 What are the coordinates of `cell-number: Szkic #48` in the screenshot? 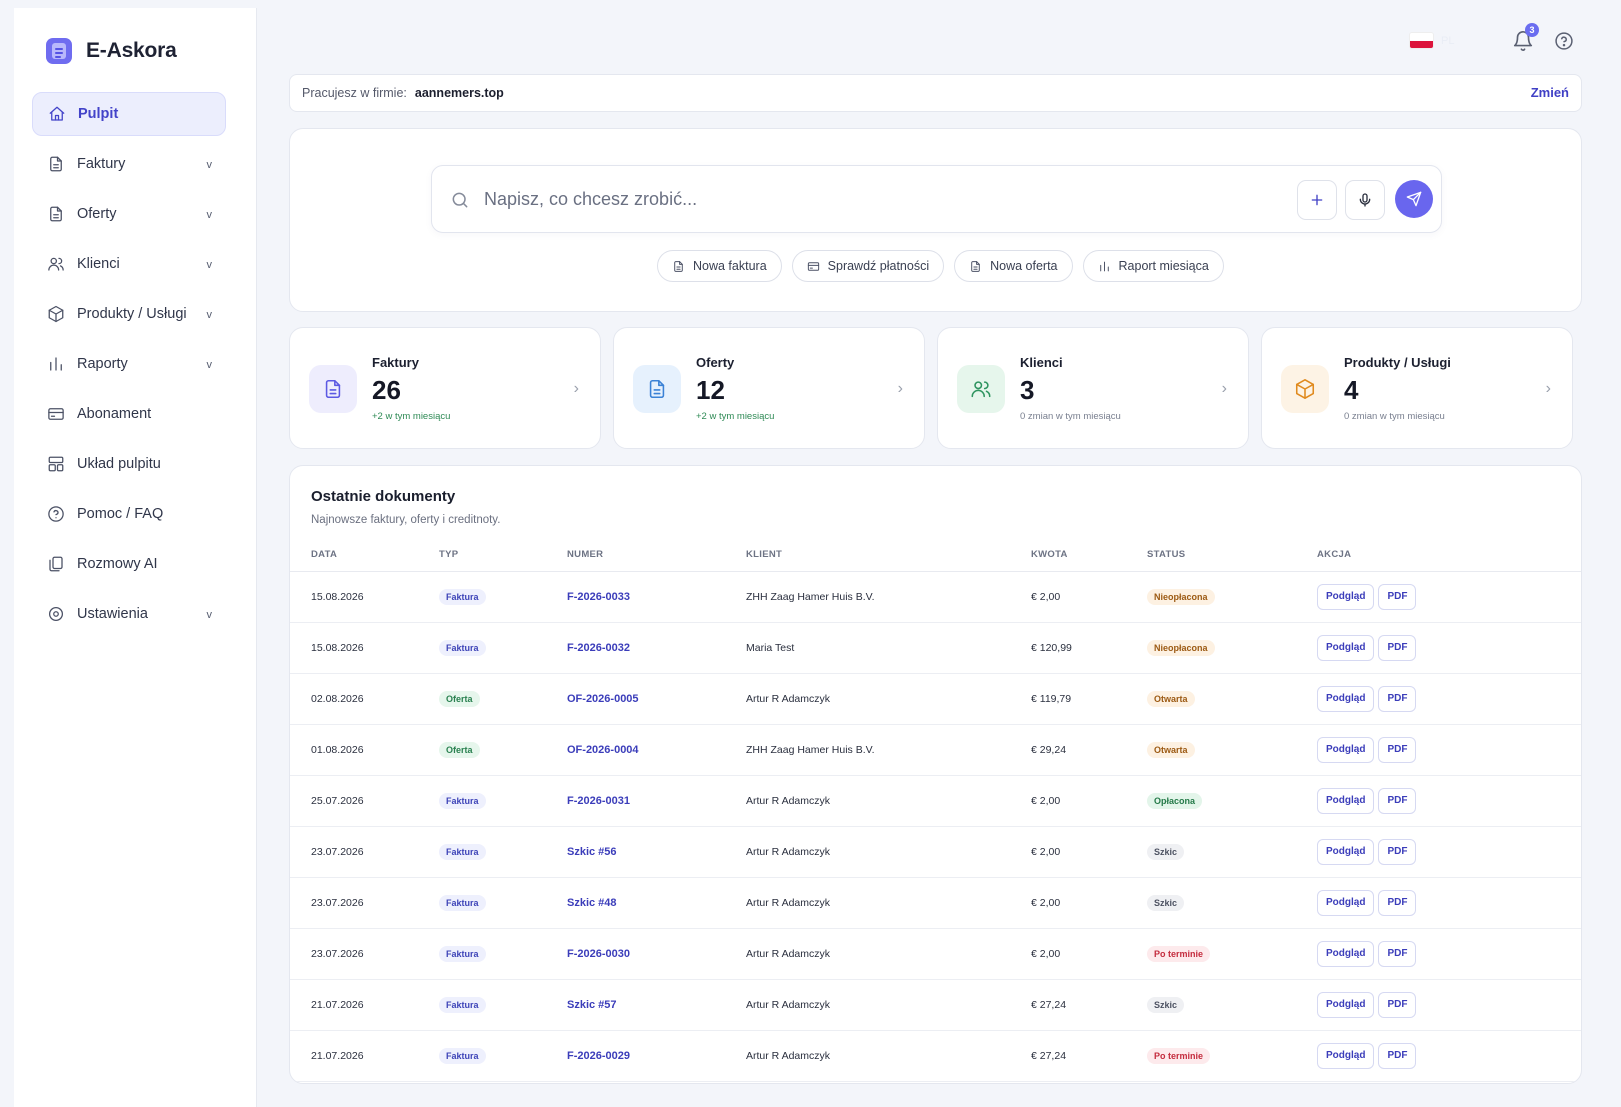 It's located at (656, 903).